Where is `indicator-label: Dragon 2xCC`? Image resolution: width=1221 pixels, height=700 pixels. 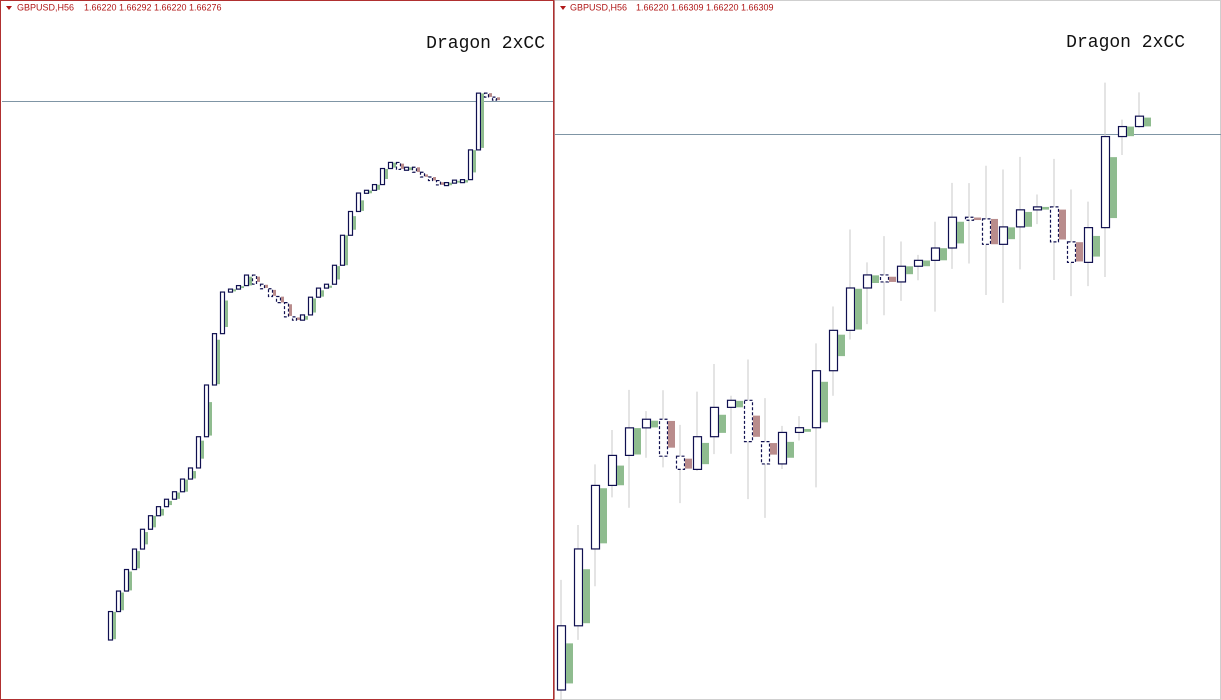 indicator-label: Dragon 2xCC is located at coordinates (1125, 43).